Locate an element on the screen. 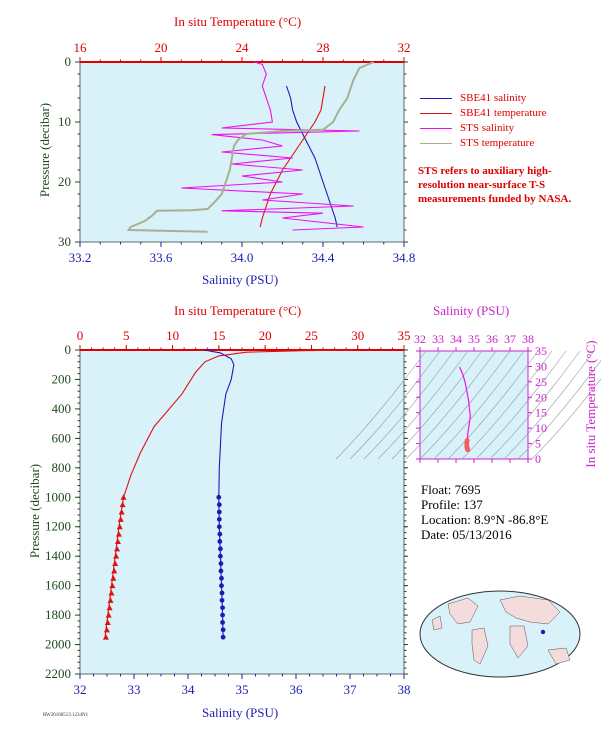  inset-salinity-axis-label: Salinity (PSU) is located at coordinates (471, 310).